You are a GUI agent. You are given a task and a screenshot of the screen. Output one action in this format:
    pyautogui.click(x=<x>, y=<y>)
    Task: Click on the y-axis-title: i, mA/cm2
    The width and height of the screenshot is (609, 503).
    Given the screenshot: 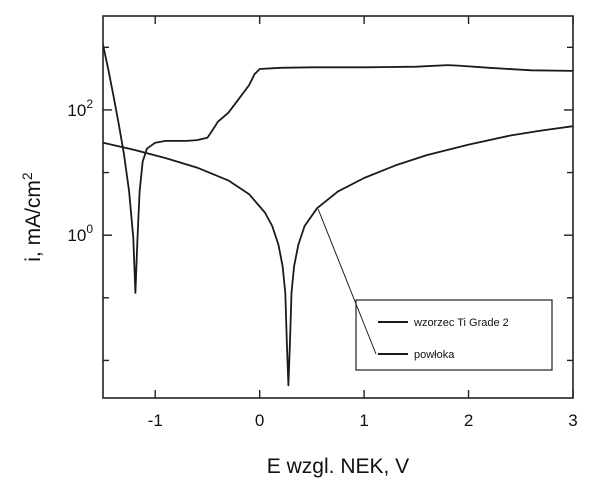 What is the action you would take?
    pyautogui.click(x=32, y=217)
    